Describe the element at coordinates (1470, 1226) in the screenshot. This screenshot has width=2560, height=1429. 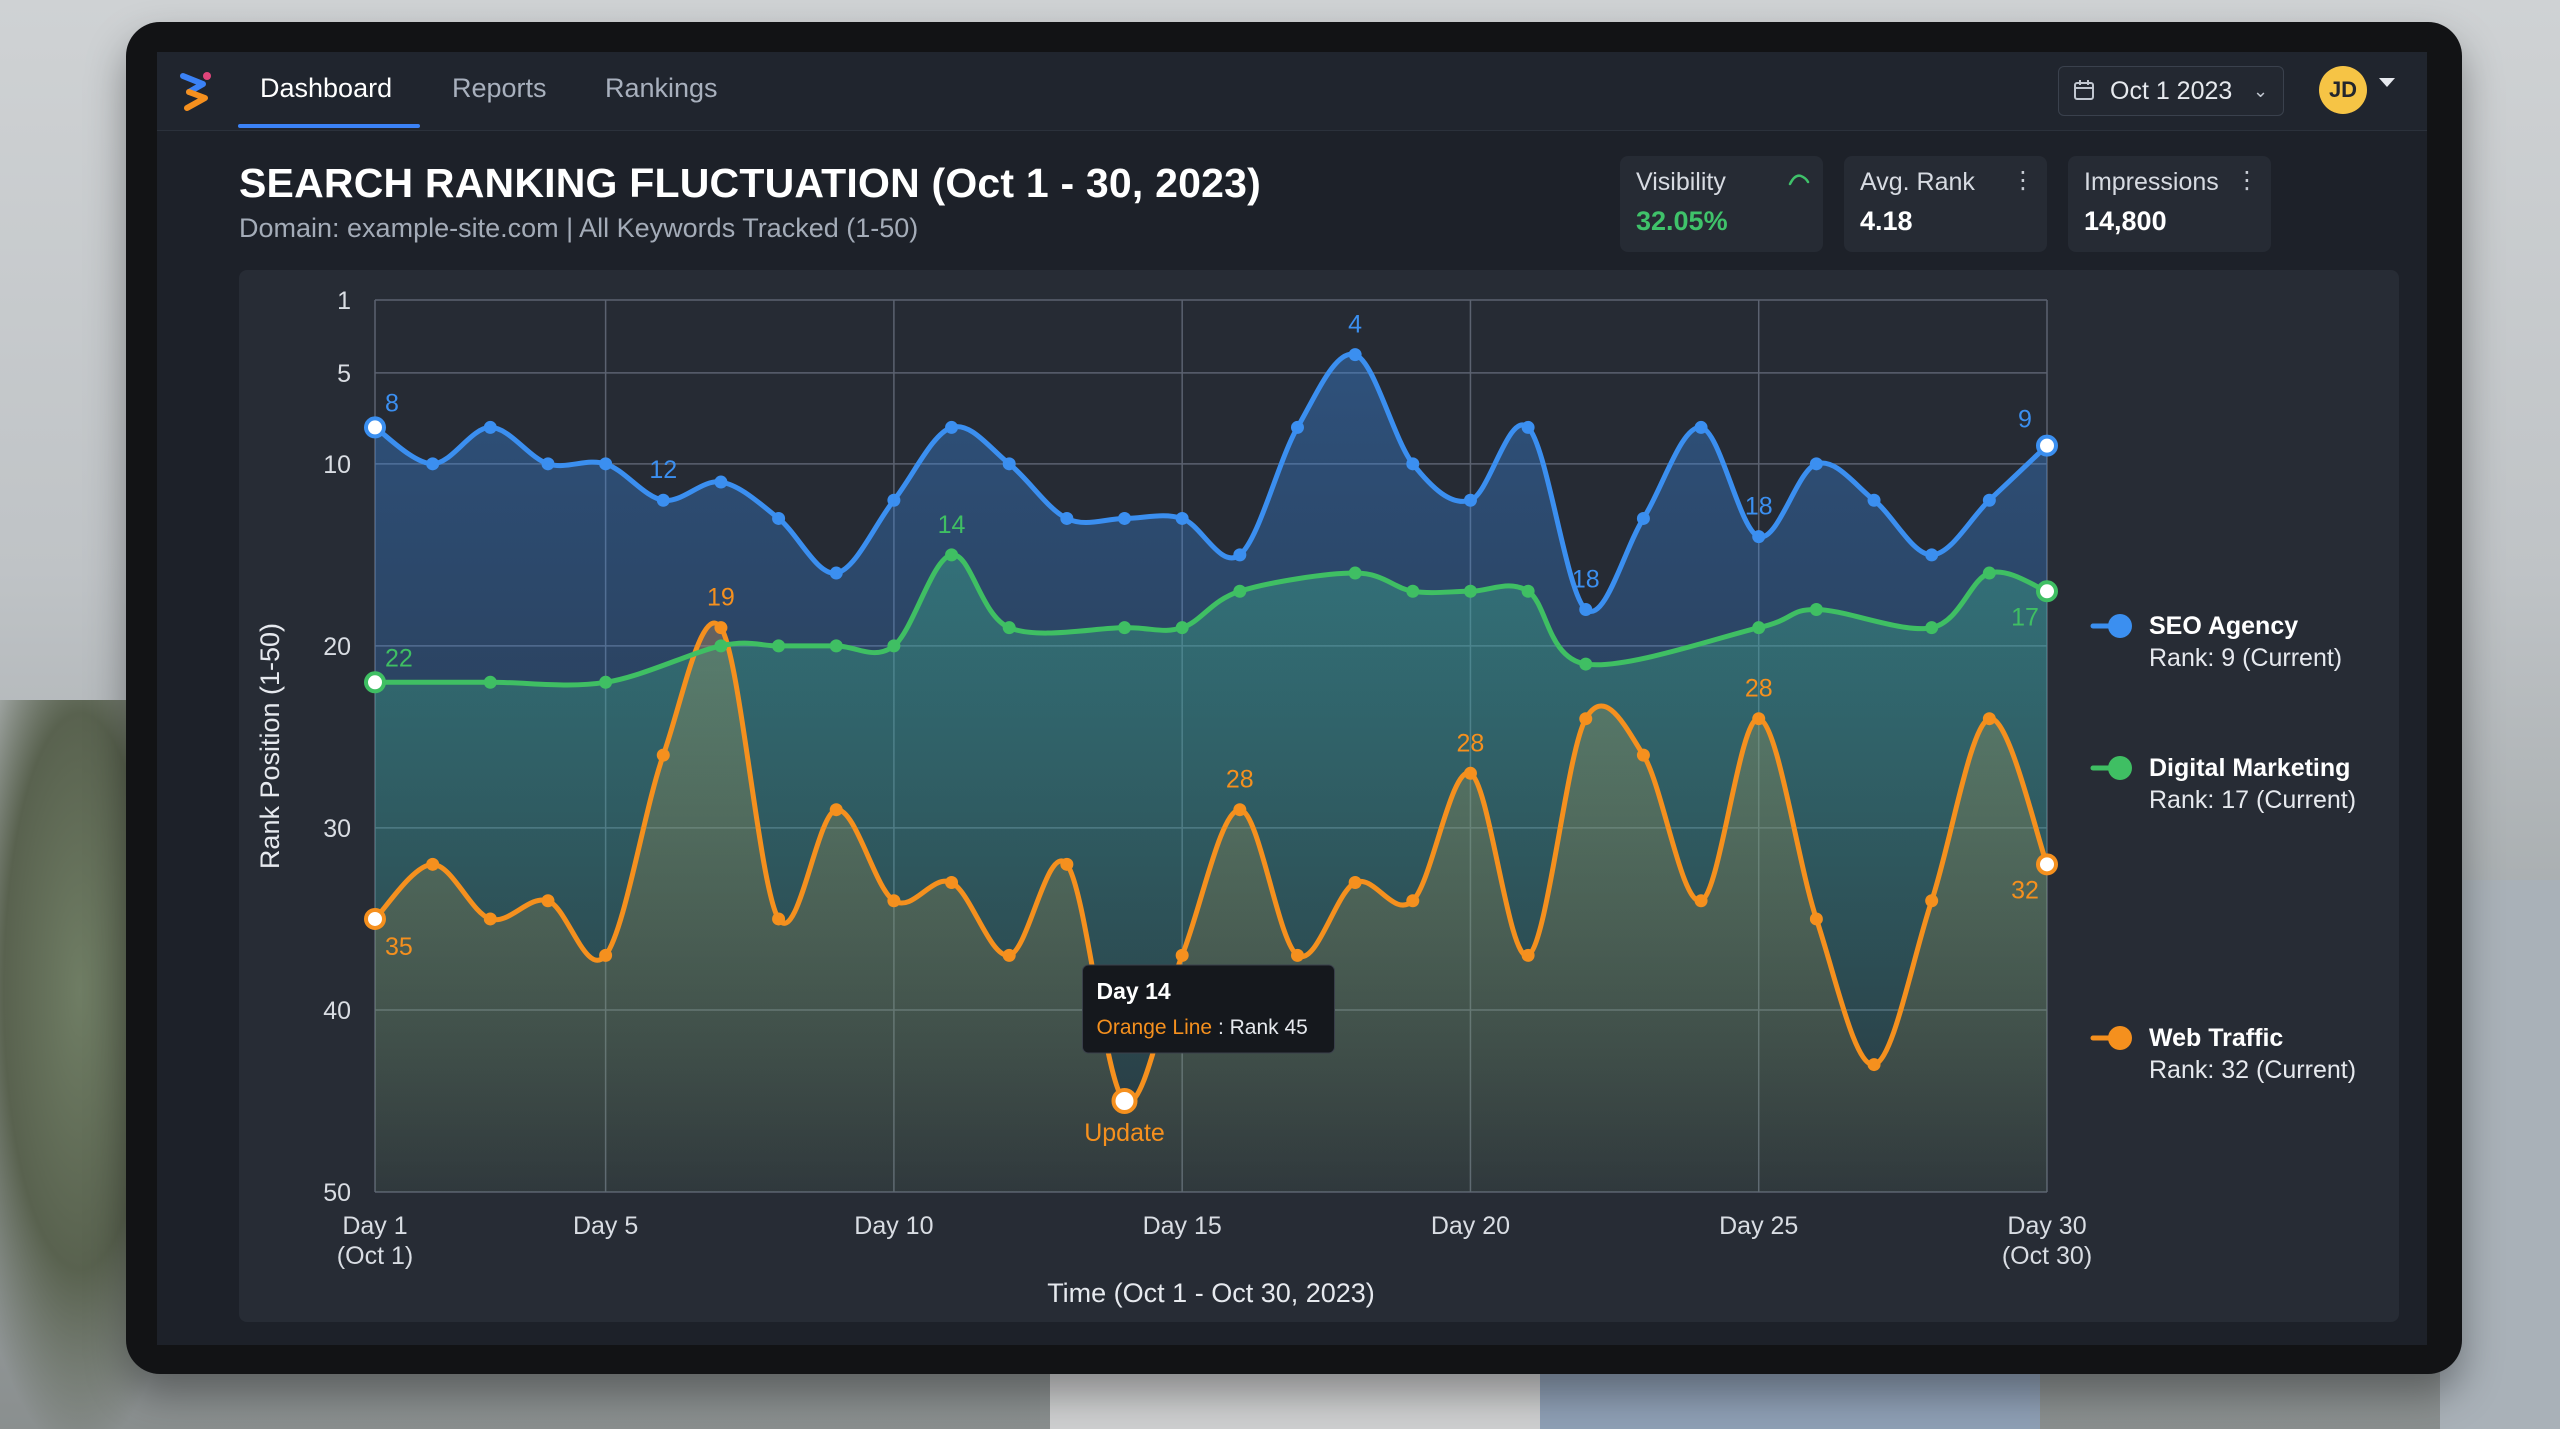
I see `x-tick-label: Day 20` at that location.